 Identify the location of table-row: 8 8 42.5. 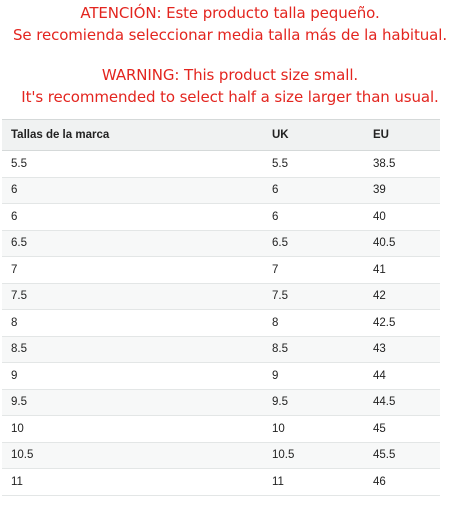
(221, 323).